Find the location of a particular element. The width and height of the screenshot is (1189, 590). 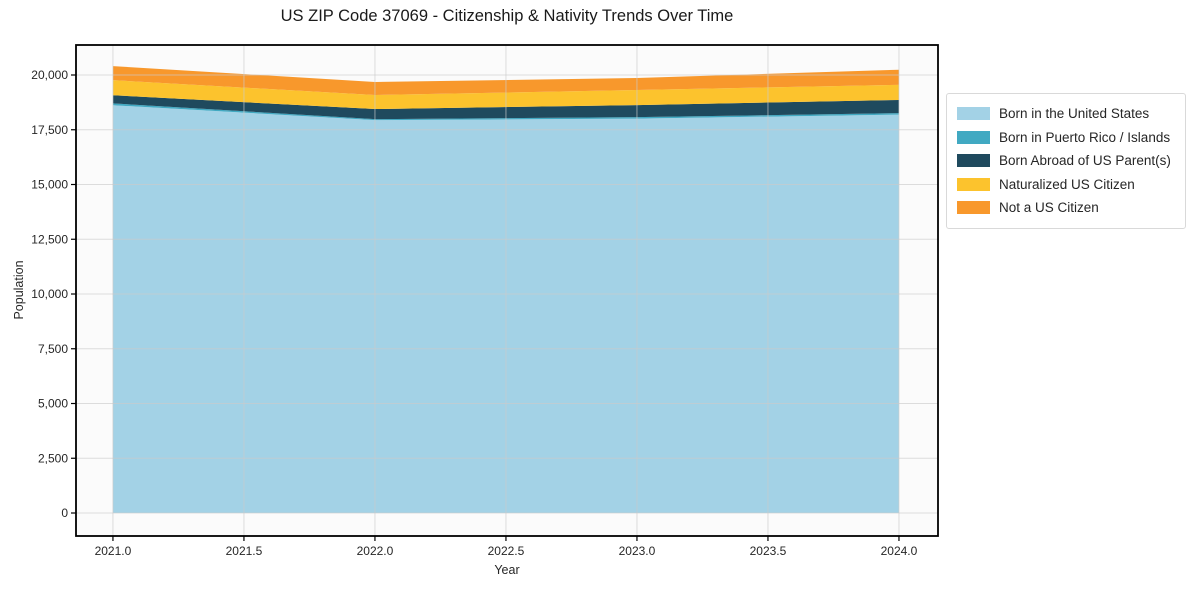

legend-label: Born in Puerto Rico / Islands is located at coordinates (1085, 137).